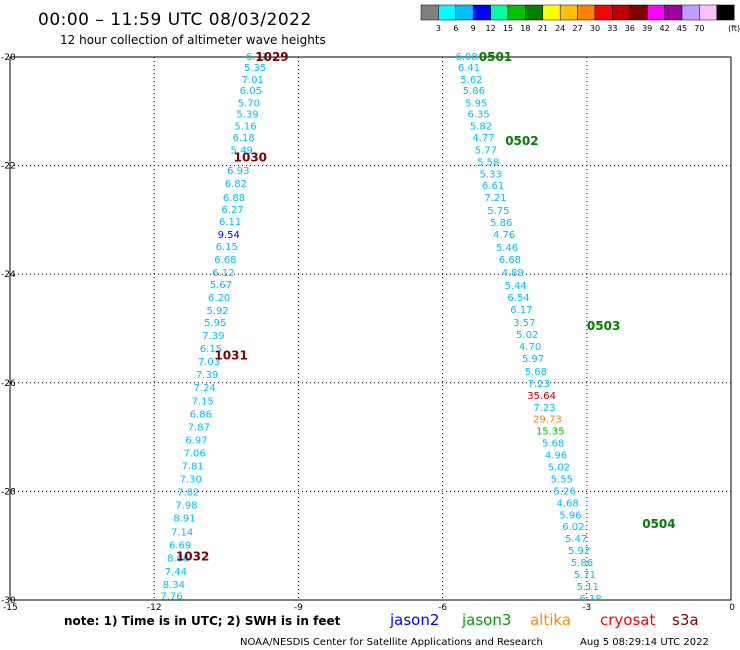 The height and width of the screenshot is (650, 740). I want to click on colorbar-label: 30, so click(595, 28).